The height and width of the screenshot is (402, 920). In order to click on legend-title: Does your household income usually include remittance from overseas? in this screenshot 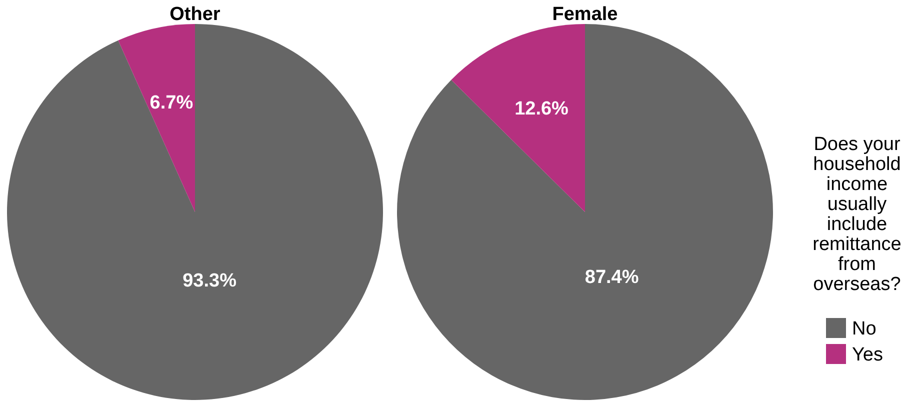, I will do `click(857, 214)`.